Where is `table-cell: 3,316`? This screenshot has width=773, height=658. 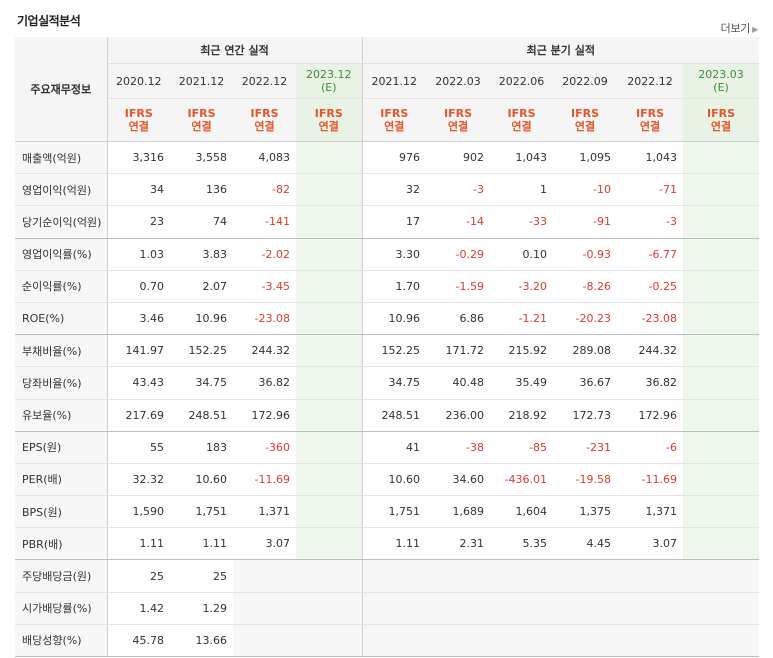 table-cell: 3,316 is located at coordinates (138, 158).